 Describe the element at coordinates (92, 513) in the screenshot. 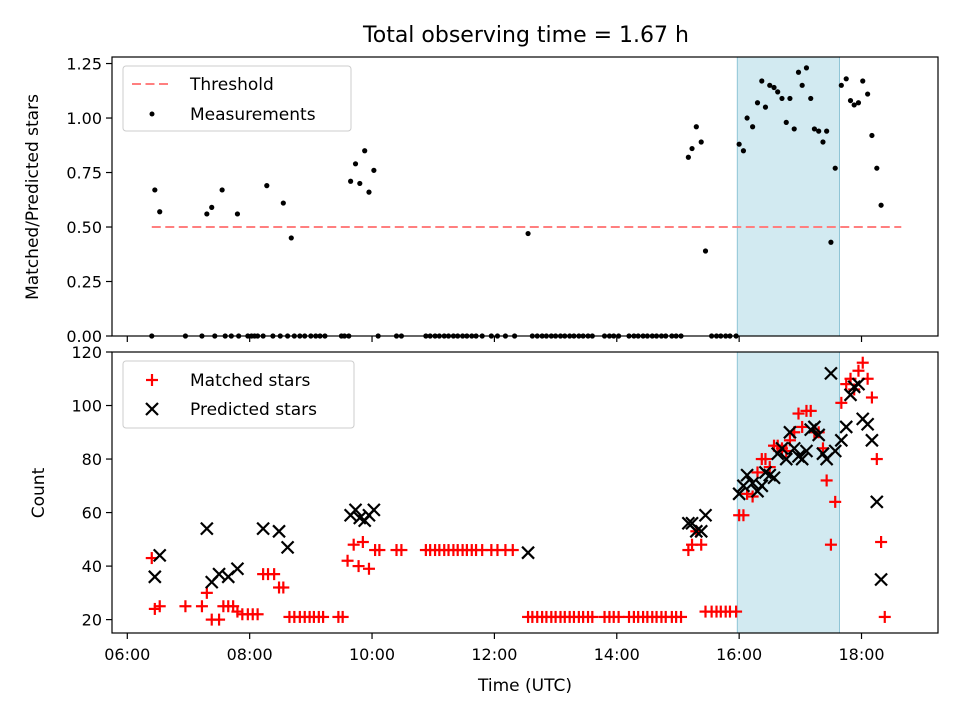

I see `bottom-y-tick-label: 60` at that location.